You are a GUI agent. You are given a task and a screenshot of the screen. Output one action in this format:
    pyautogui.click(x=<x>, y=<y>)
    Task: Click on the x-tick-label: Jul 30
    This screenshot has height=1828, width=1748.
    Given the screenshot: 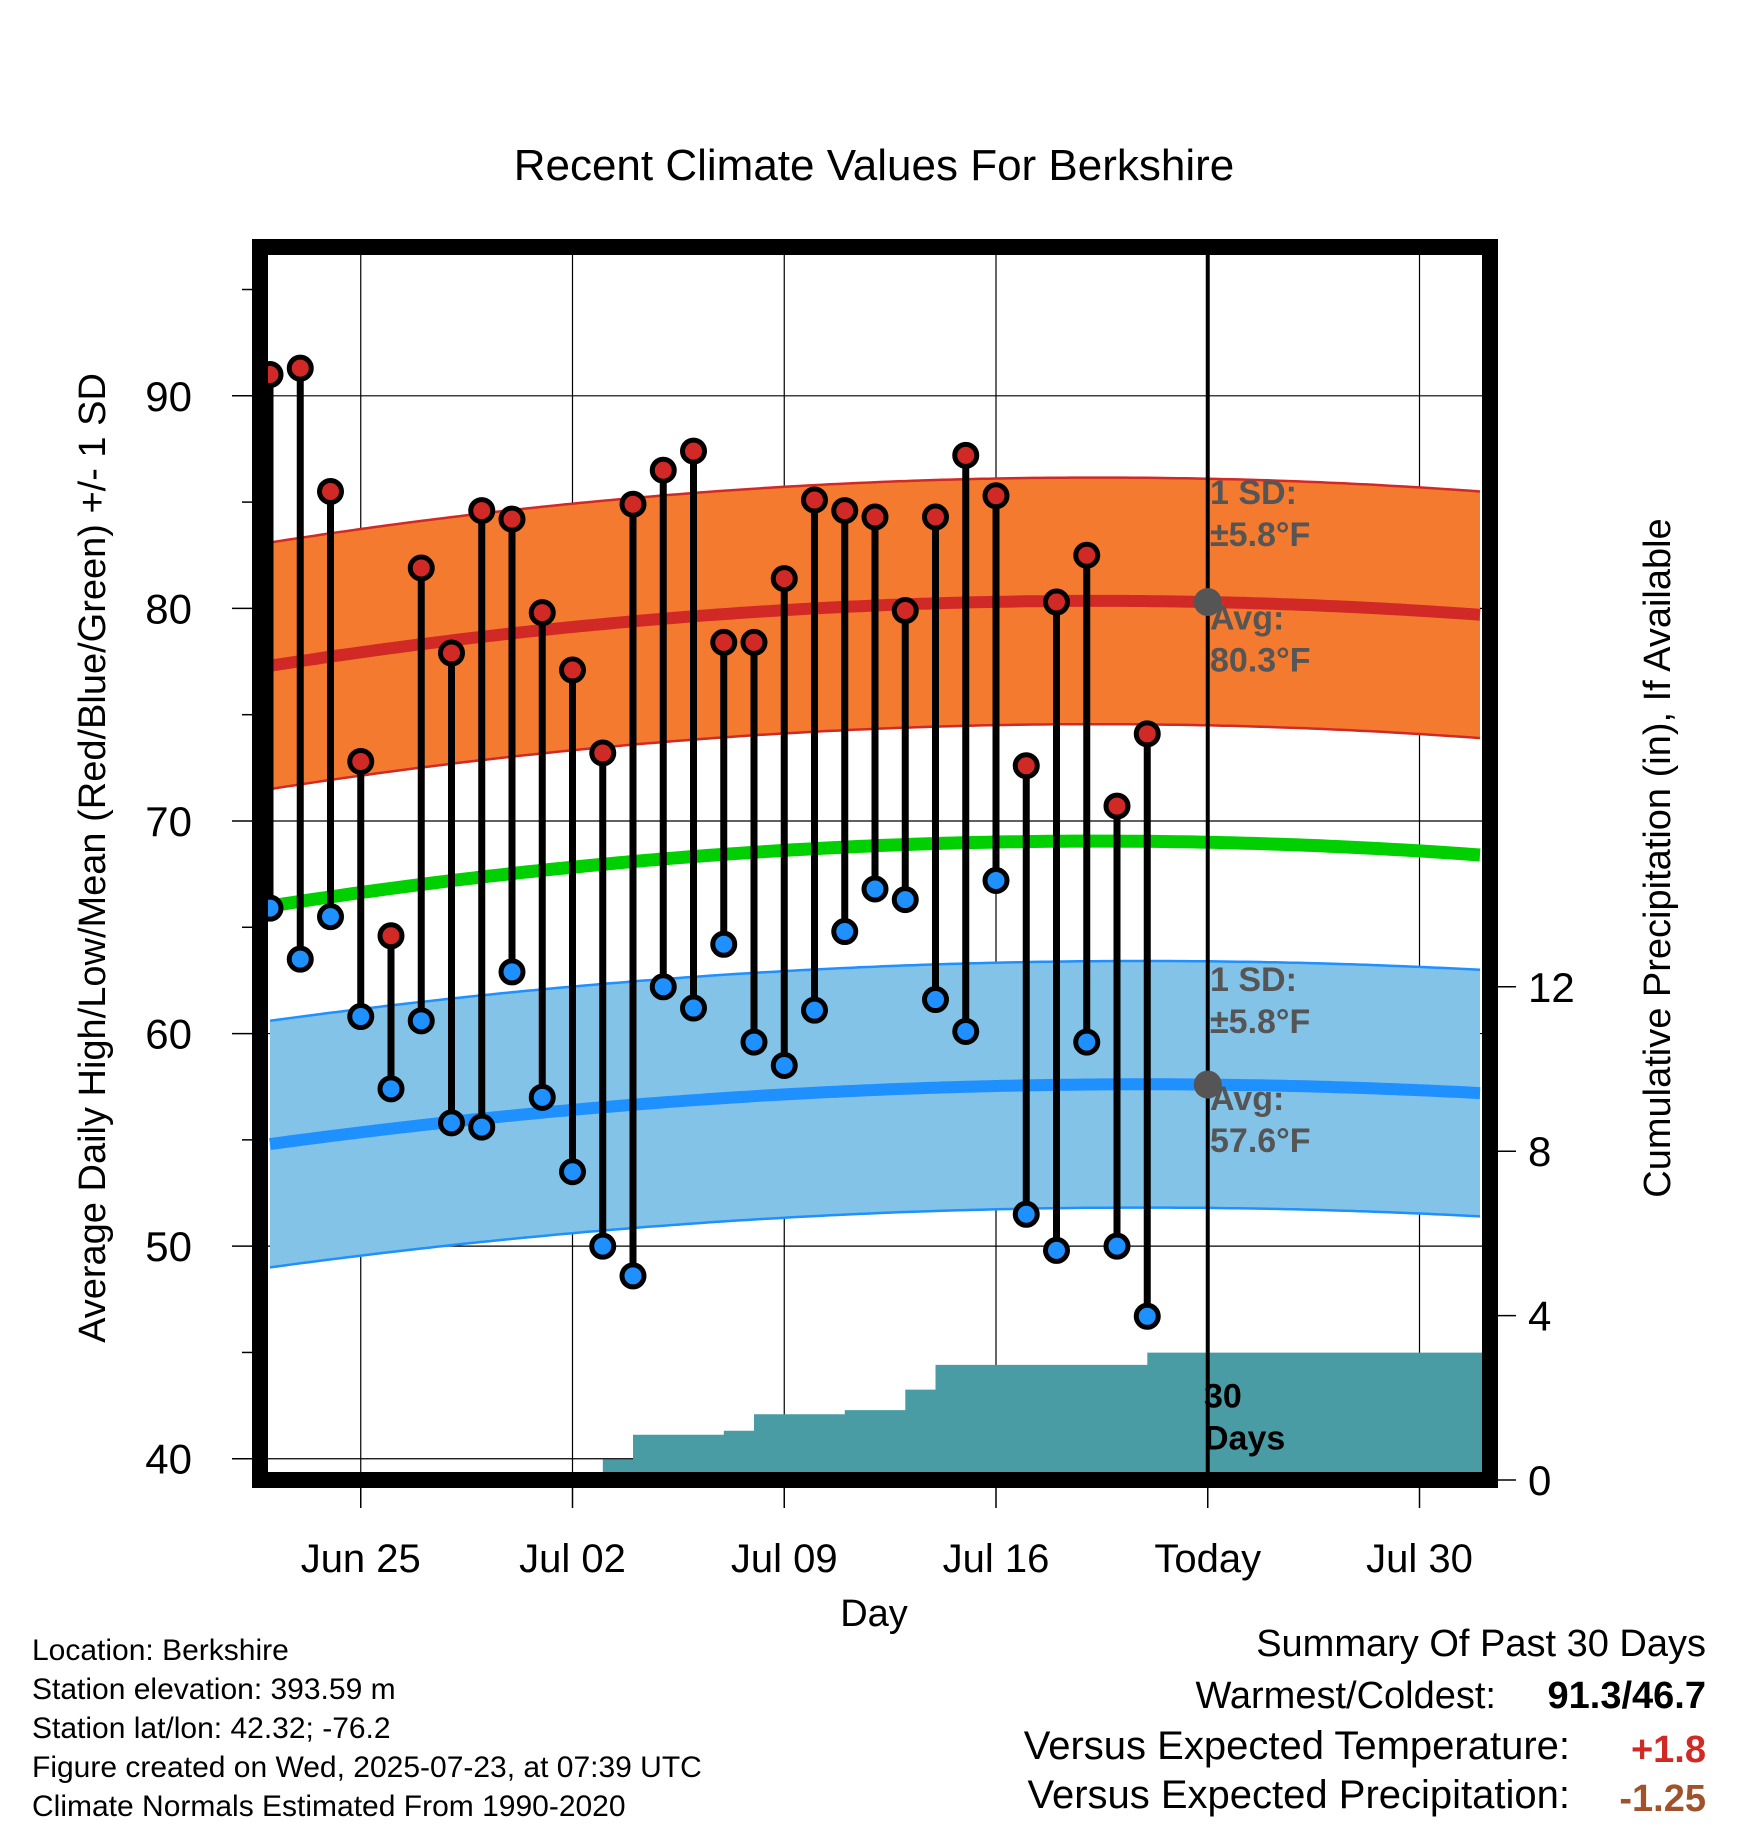 What is the action you would take?
    pyautogui.click(x=1419, y=1559)
    